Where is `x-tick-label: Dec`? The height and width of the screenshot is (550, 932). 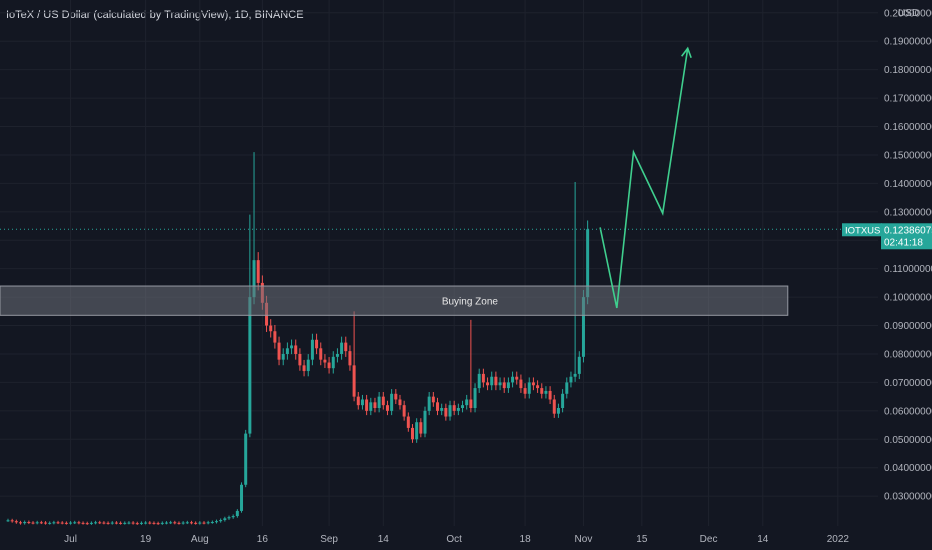
x-tick-label: Dec is located at coordinates (709, 539).